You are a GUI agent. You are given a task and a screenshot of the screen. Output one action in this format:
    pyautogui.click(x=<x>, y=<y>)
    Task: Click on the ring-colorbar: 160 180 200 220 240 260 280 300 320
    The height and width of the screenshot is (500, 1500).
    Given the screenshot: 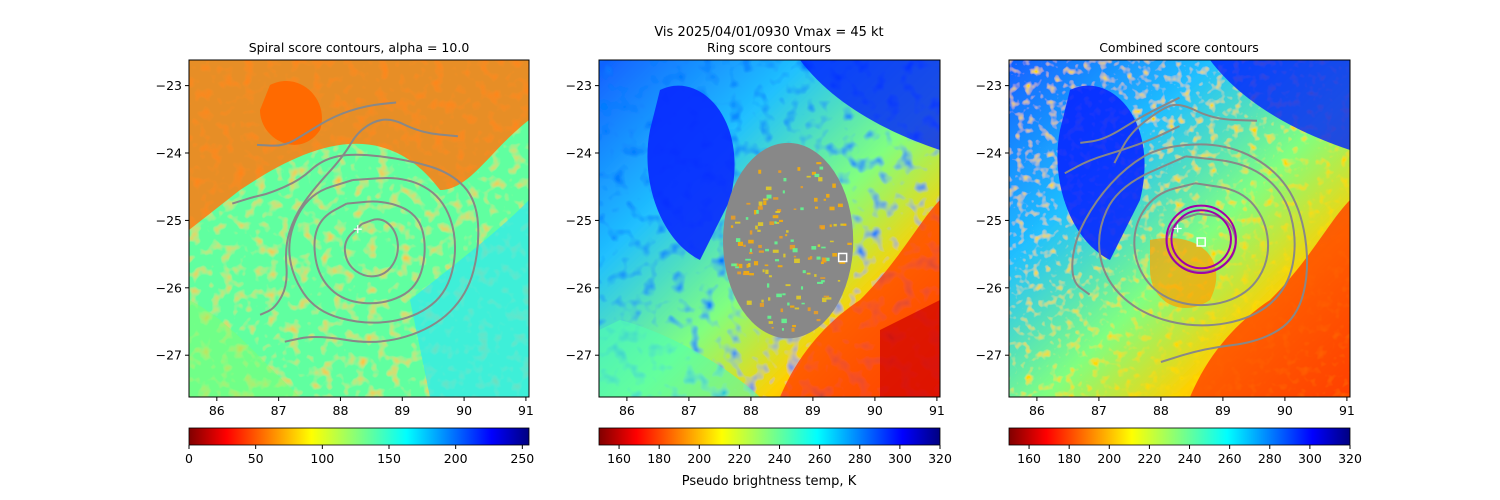 What is the action you would take?
    pyautogui.click(x=775, y=446)
    